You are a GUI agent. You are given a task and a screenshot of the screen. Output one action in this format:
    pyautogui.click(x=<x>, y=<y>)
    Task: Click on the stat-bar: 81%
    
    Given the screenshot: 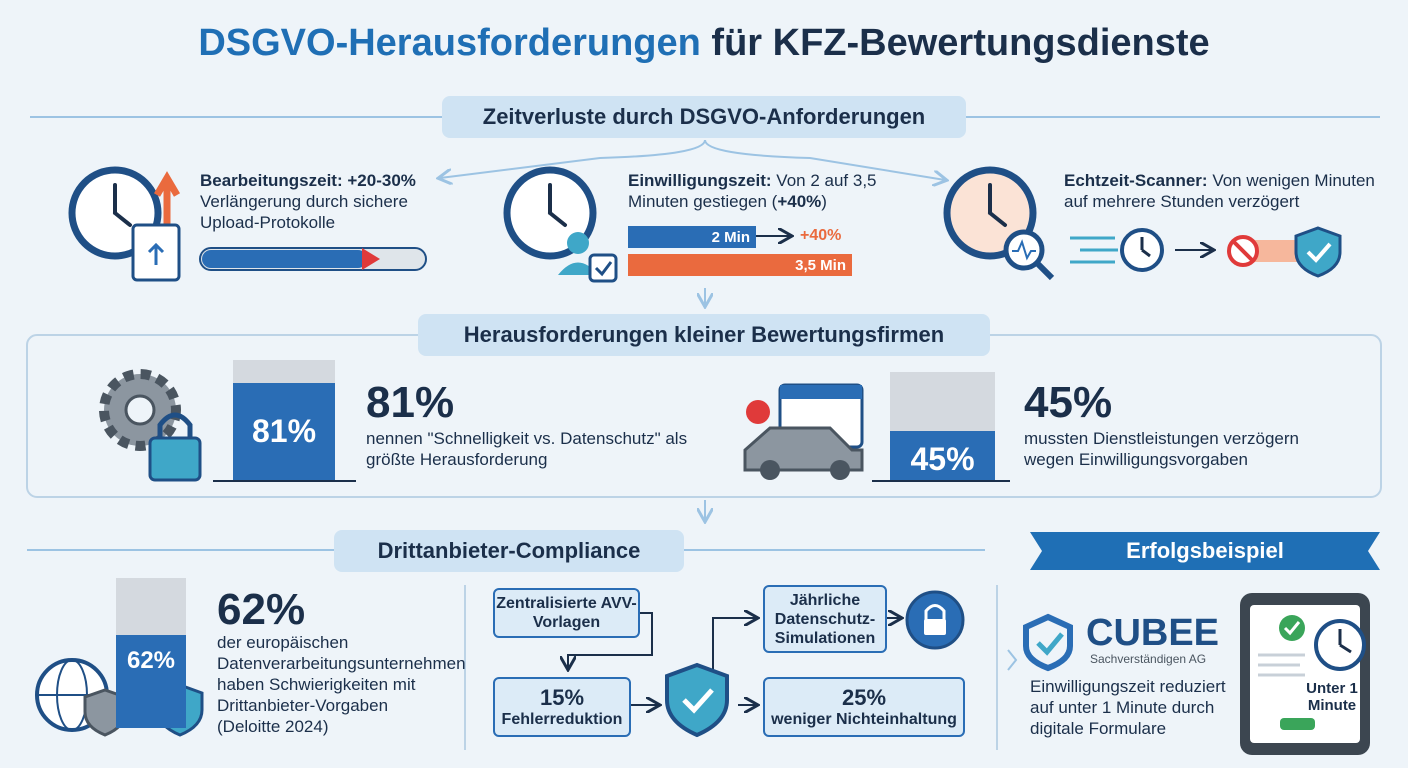 What is the action you would take?
    pyautogui.click(x=284, y=431)
    